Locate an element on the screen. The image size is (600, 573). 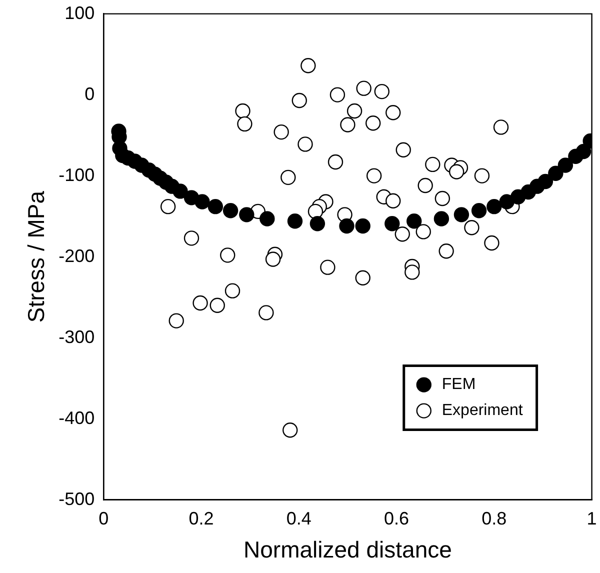
legend-label: Experiment is located at coordinates (483, 411).